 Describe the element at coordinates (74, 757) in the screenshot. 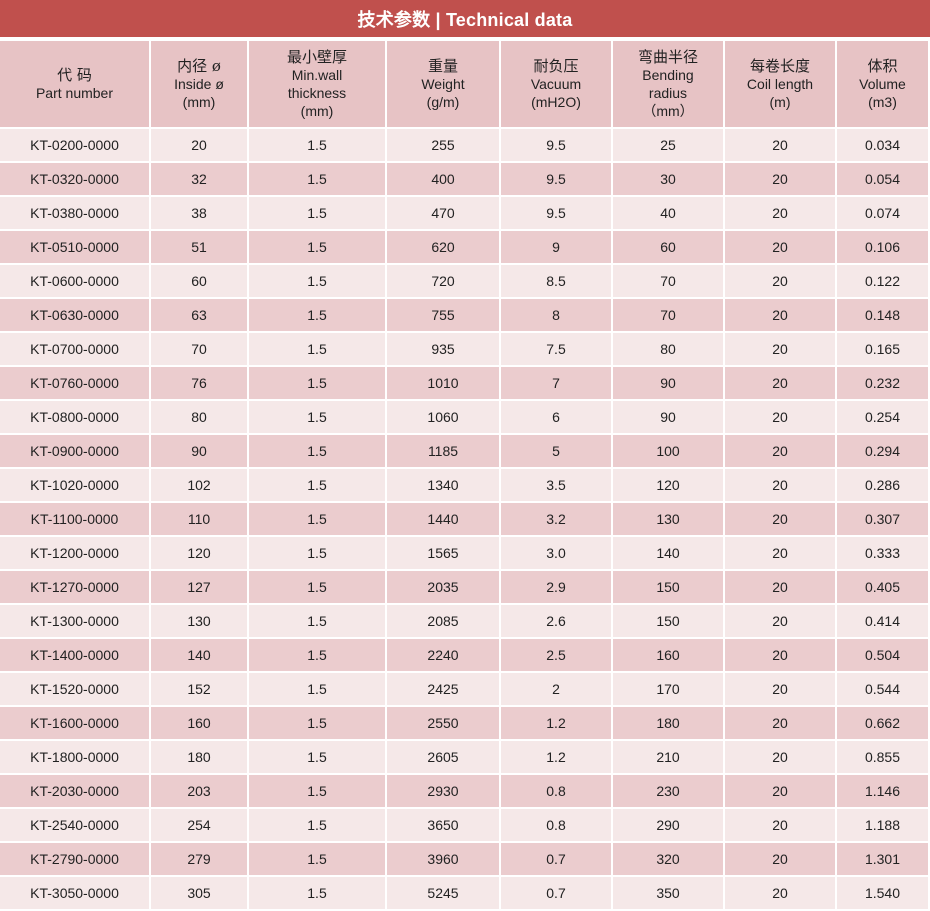

I see `part-number-cell: KT-1800-0000` at that location.